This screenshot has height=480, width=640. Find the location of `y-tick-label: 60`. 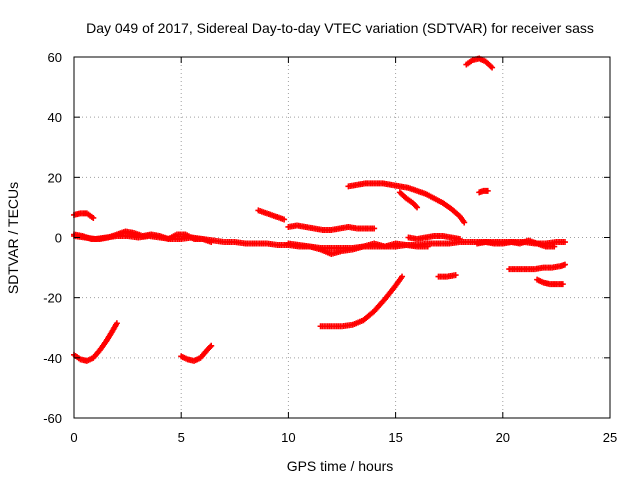

y-tick-label: 60 is located at coordinates (55, 57).